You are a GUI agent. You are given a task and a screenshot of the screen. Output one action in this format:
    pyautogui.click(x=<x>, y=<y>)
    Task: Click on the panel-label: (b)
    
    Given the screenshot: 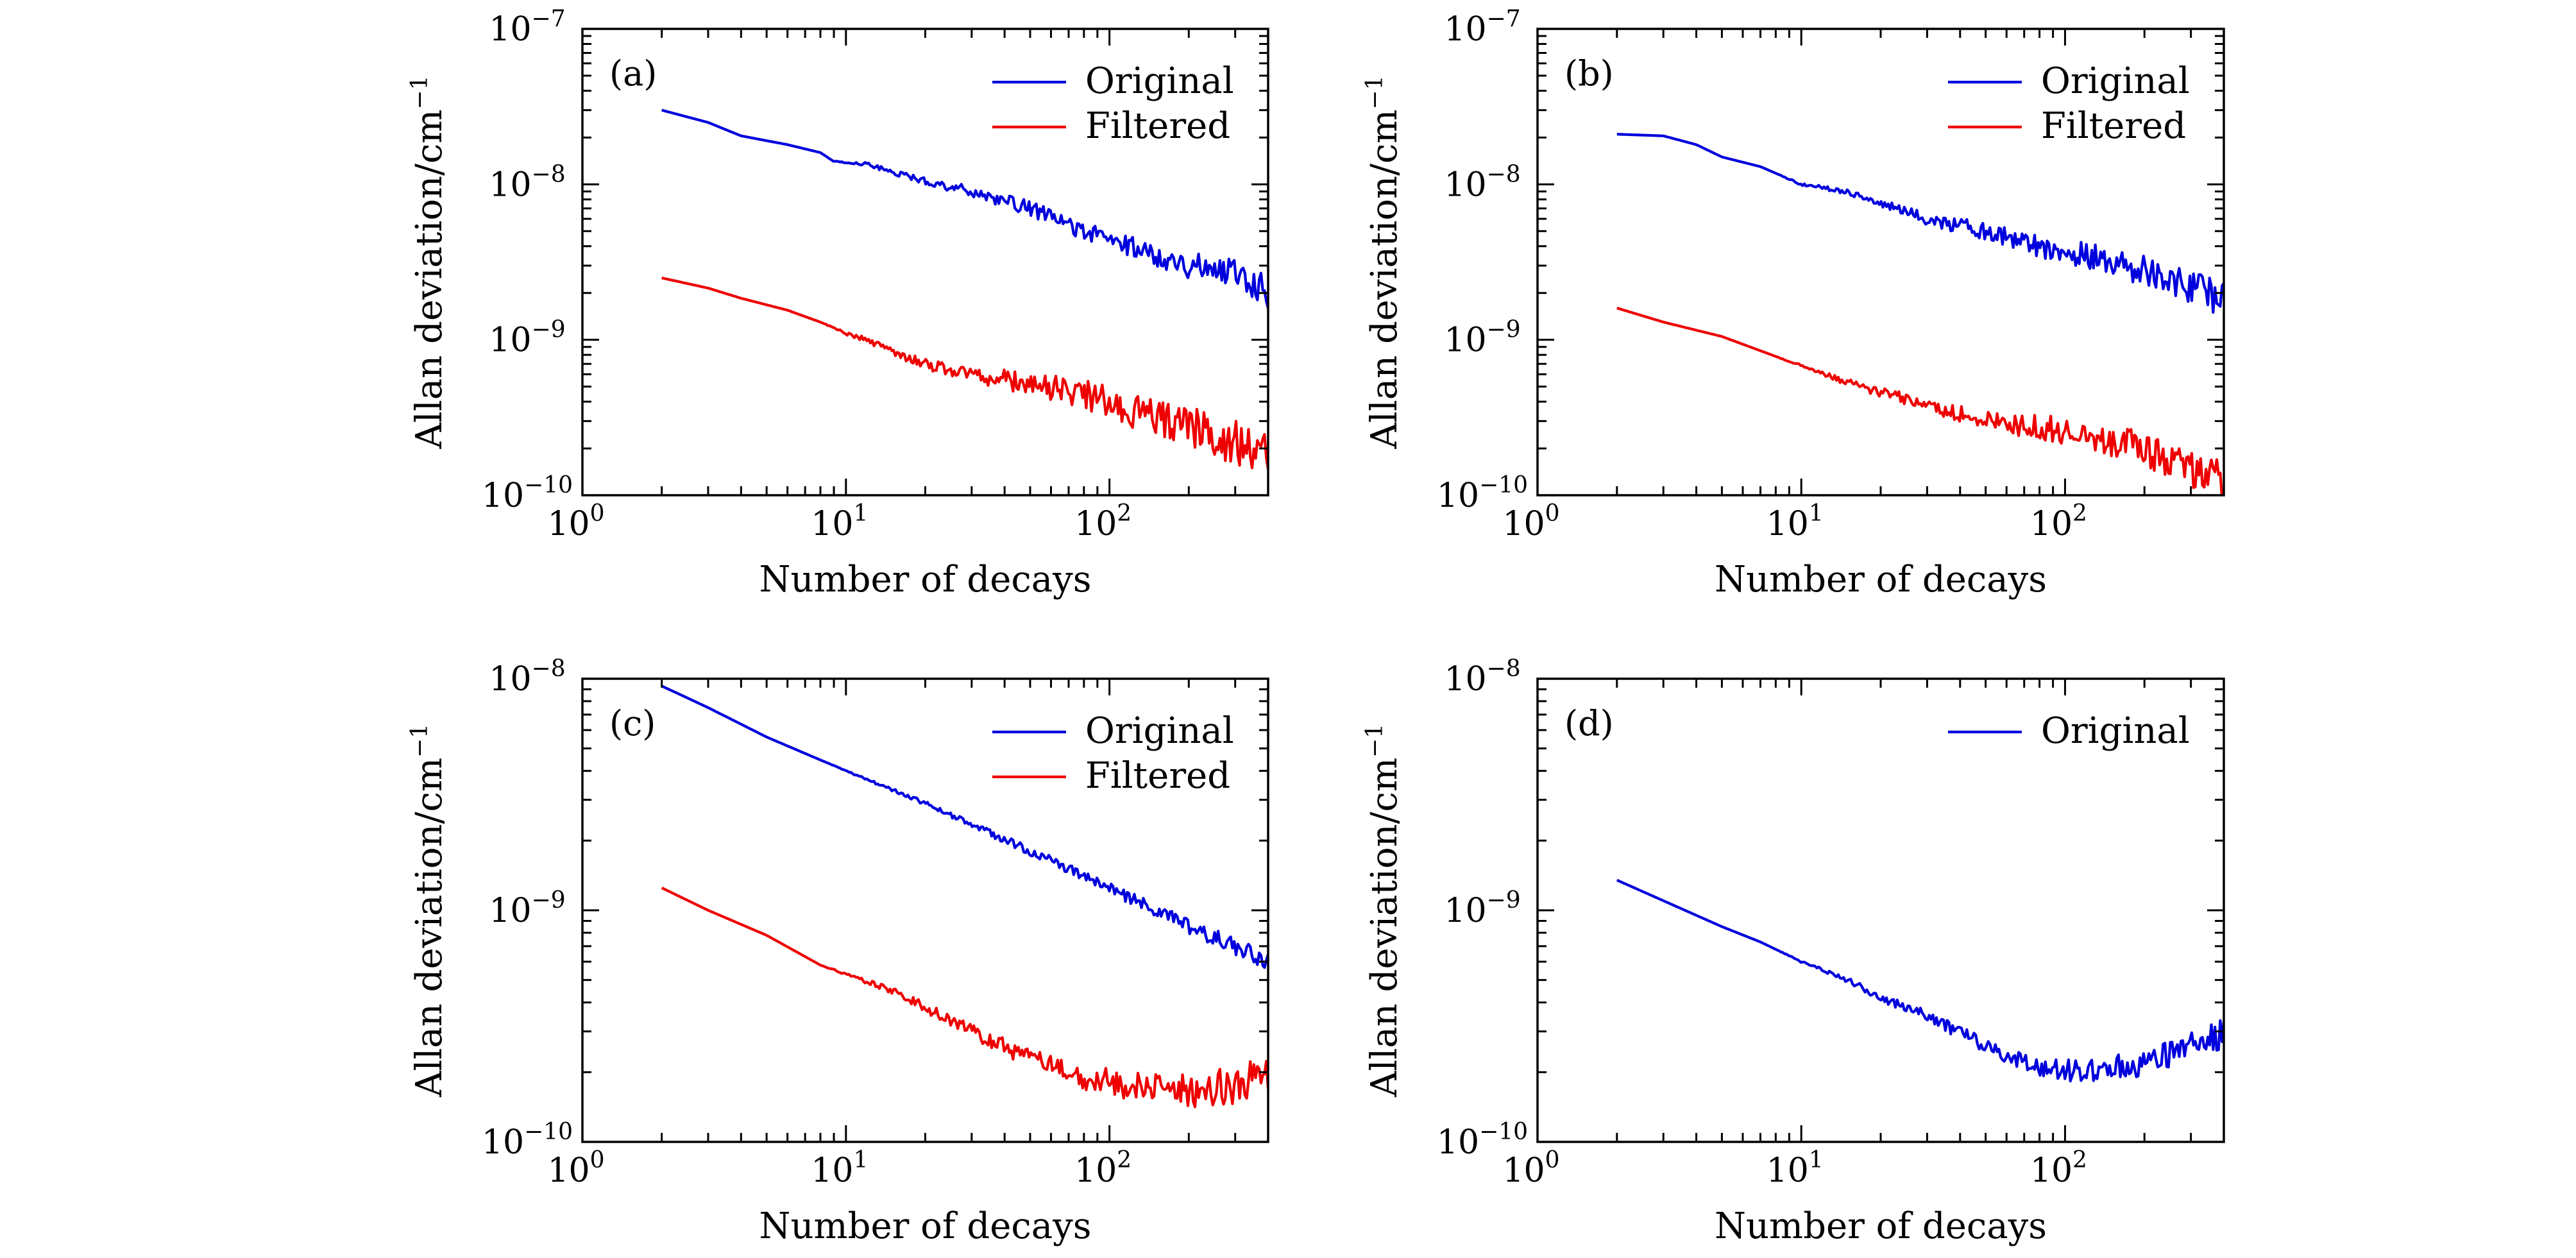 What is the action you would take?
    pyautogui.click(x=1589, y=73)
    